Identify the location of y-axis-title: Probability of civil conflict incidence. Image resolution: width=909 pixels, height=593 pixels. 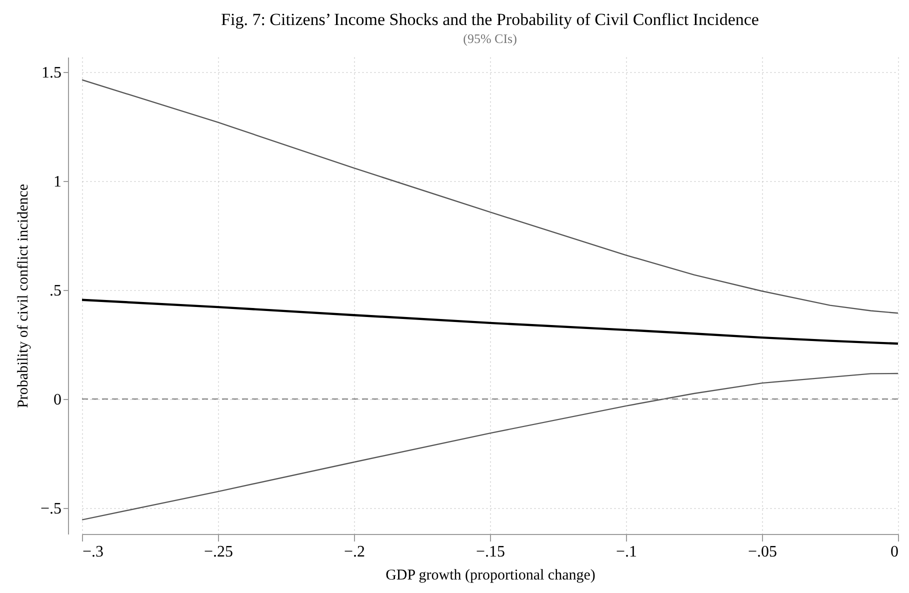
(23, 296).